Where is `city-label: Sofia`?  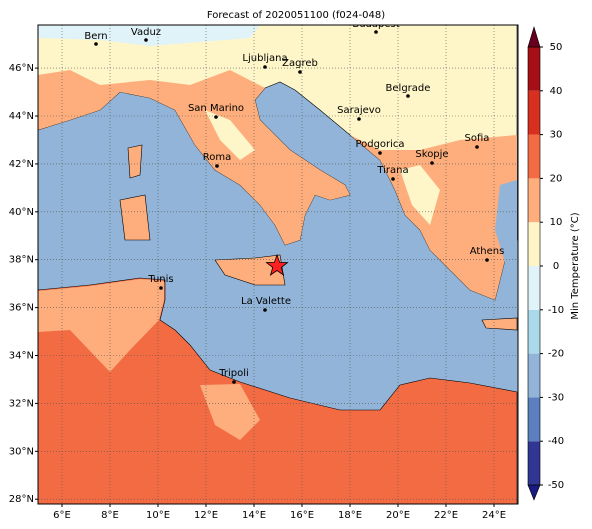
city-label: Sofia is located at coordinates (477, 138).